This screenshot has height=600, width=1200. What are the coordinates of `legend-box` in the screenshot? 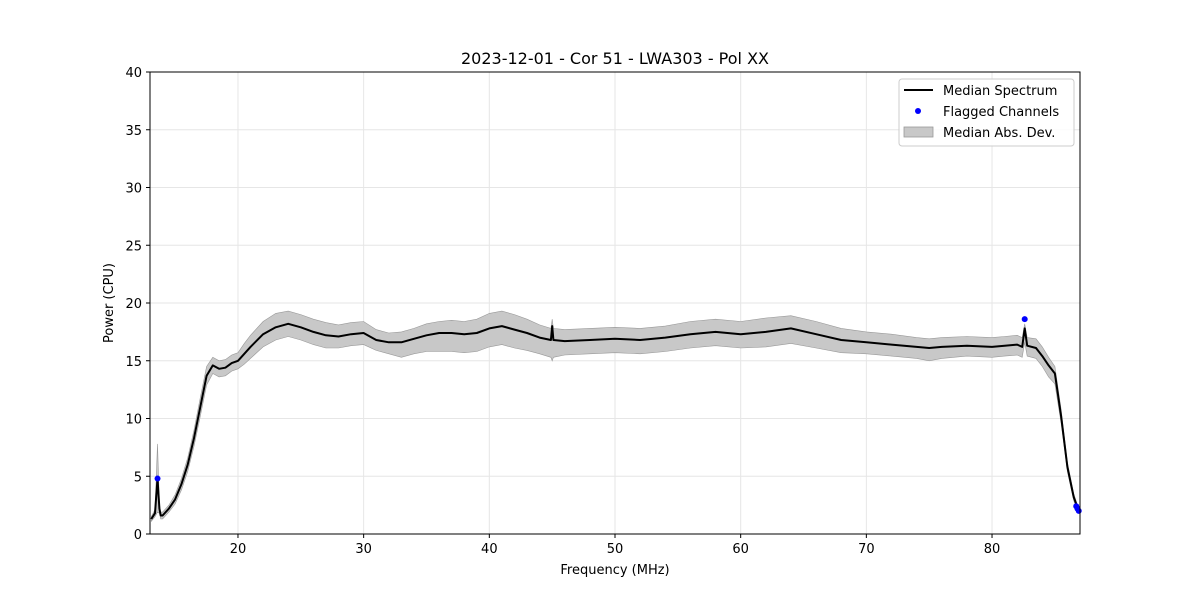 It's located at (986, 112).